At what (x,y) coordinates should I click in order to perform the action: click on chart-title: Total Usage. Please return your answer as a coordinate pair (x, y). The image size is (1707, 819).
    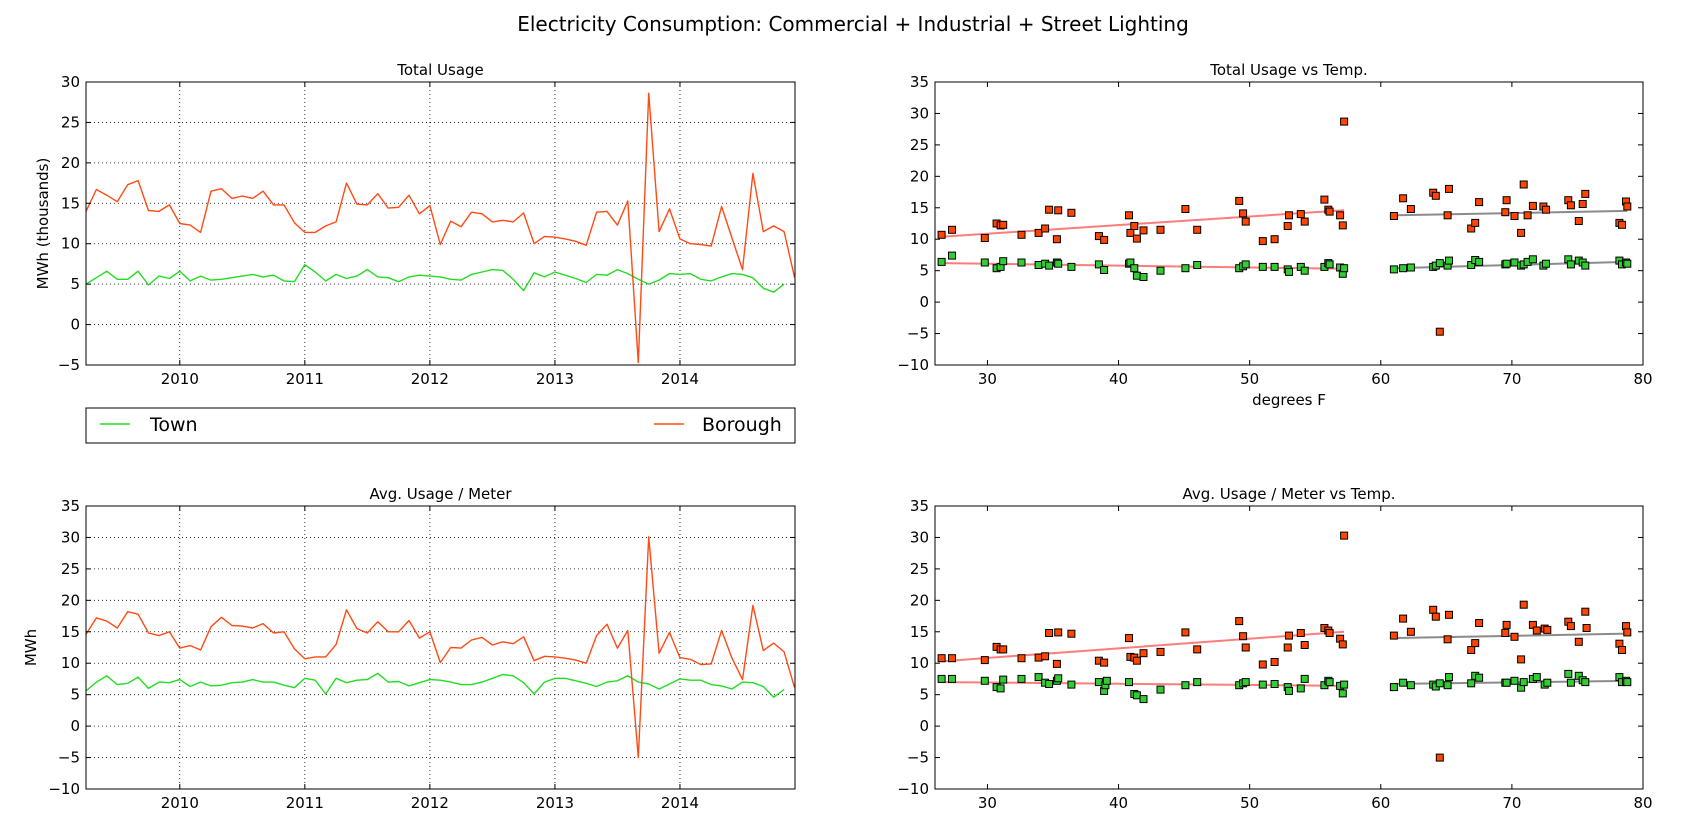
    Looking at the image, I should click on (440, 70).